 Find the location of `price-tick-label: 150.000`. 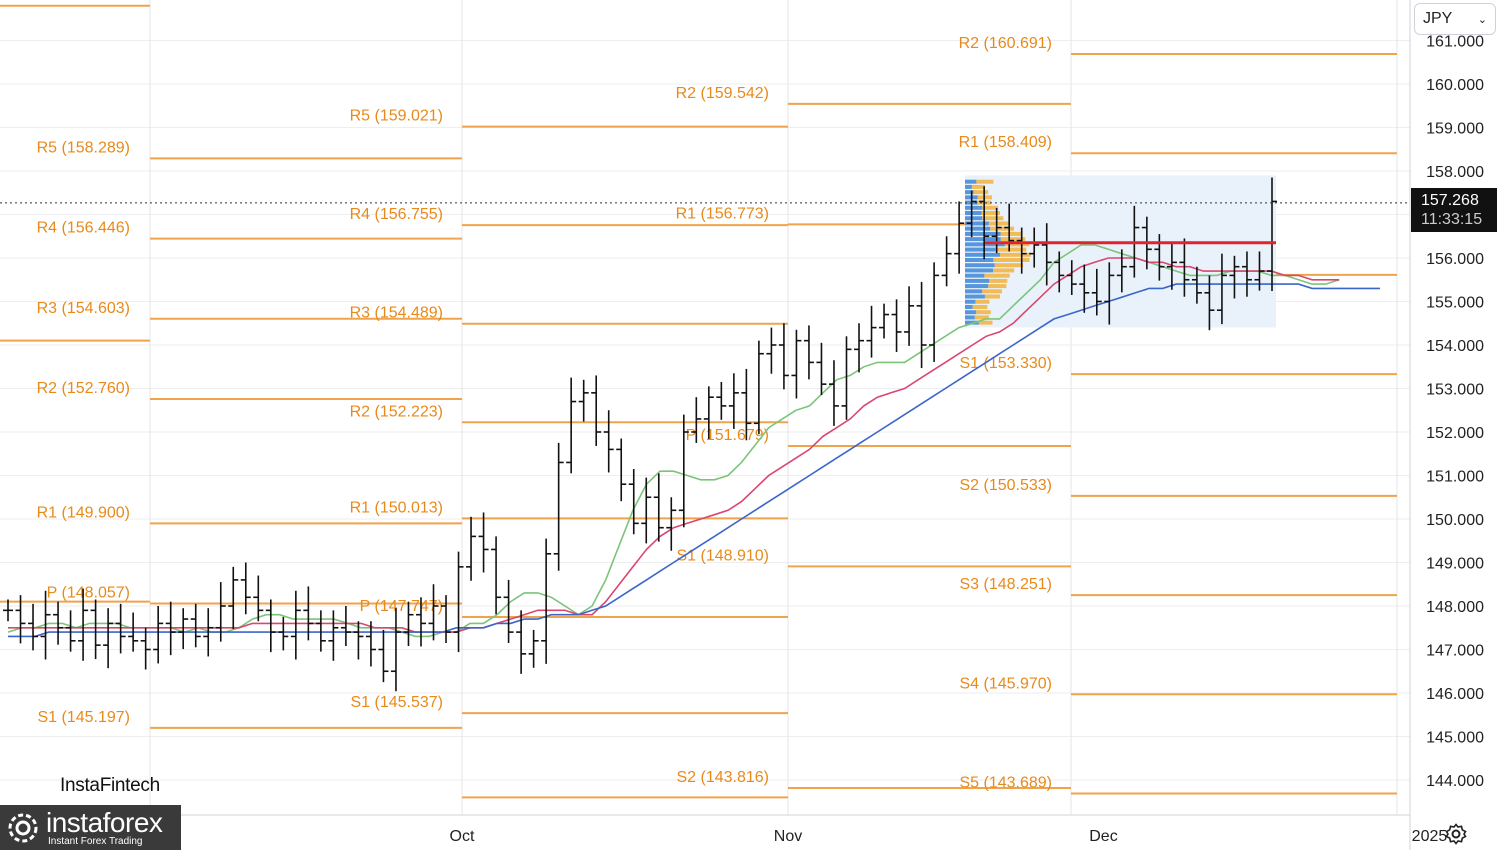

price-tick-label: 150.000 is located at coordinates (1455, 520).